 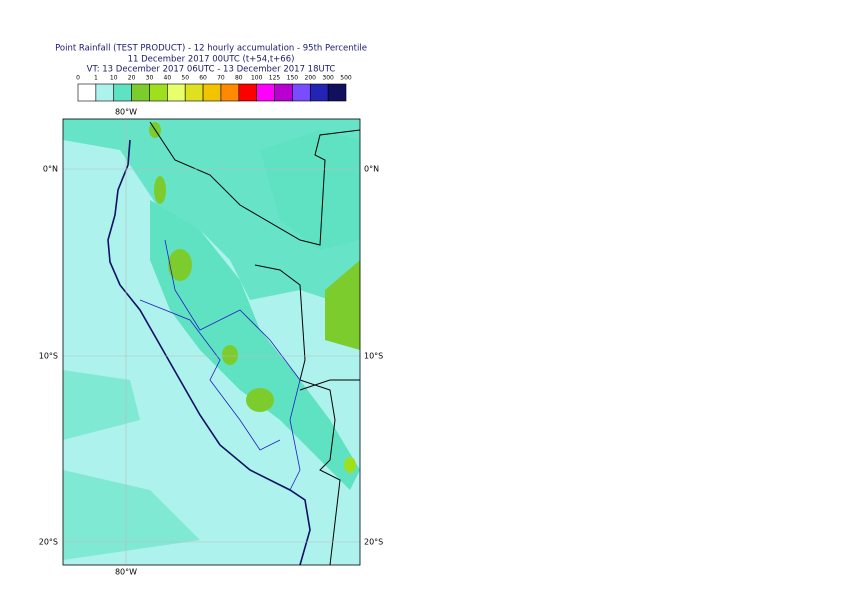 I want to click on legend-label: 200, so click(x=311, y=78).